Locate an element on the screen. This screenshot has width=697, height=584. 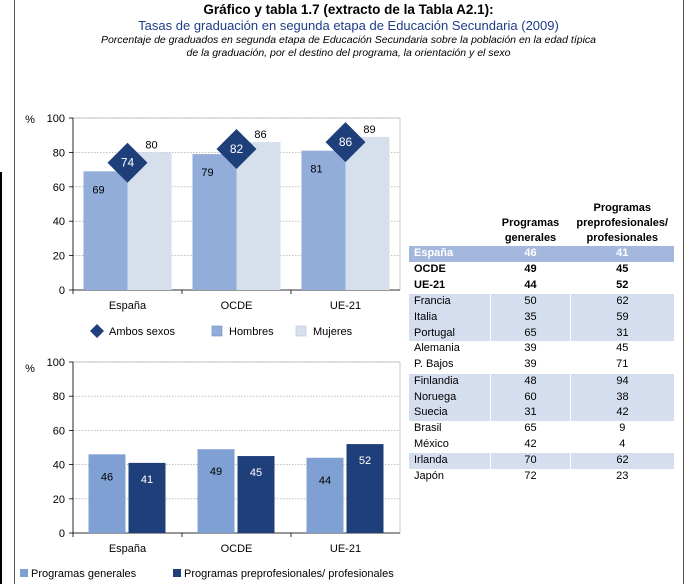
table-row: Irlanda 70 62 is located at coordinates (541, 460).